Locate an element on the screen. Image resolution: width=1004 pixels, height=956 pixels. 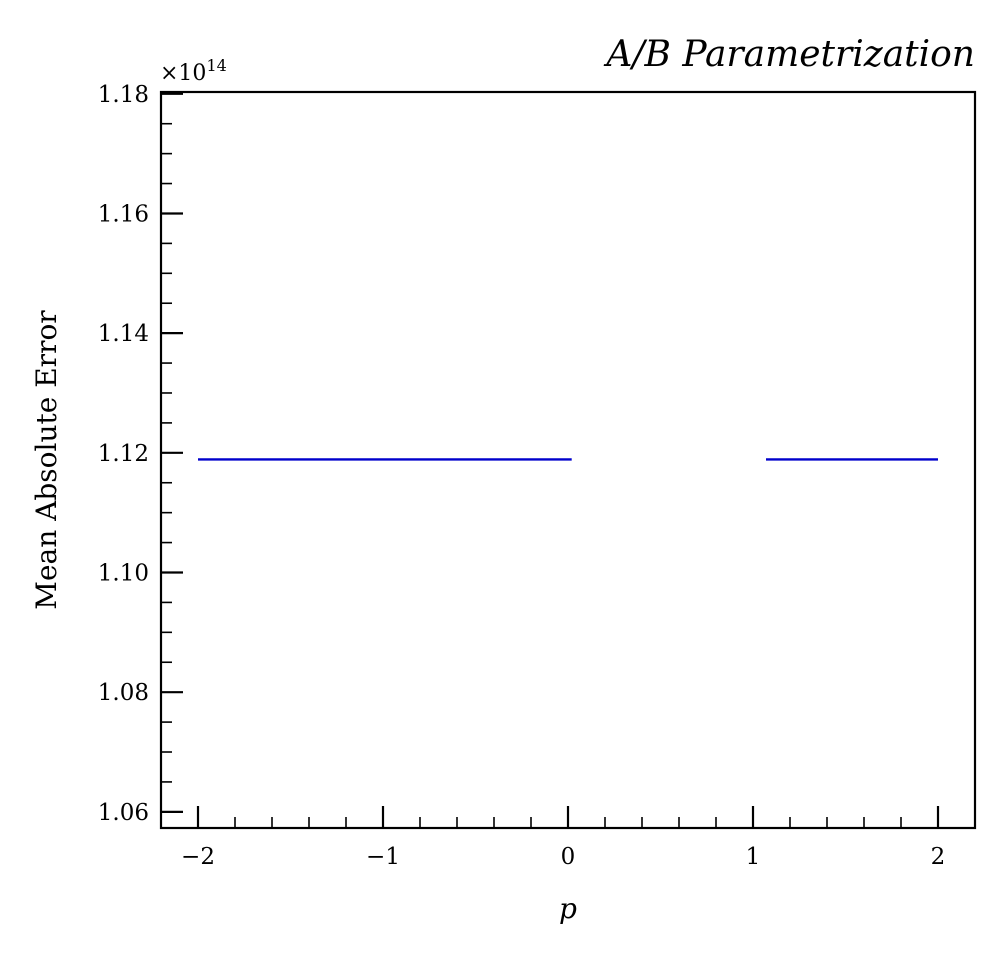
y-offset-text: ×10¹⁴ is located at coordinates (193, 71).